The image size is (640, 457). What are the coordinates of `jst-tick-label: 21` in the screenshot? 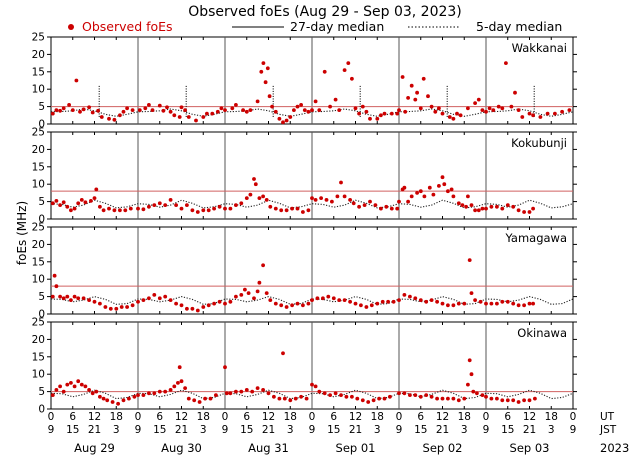 It's located at (442, 430).